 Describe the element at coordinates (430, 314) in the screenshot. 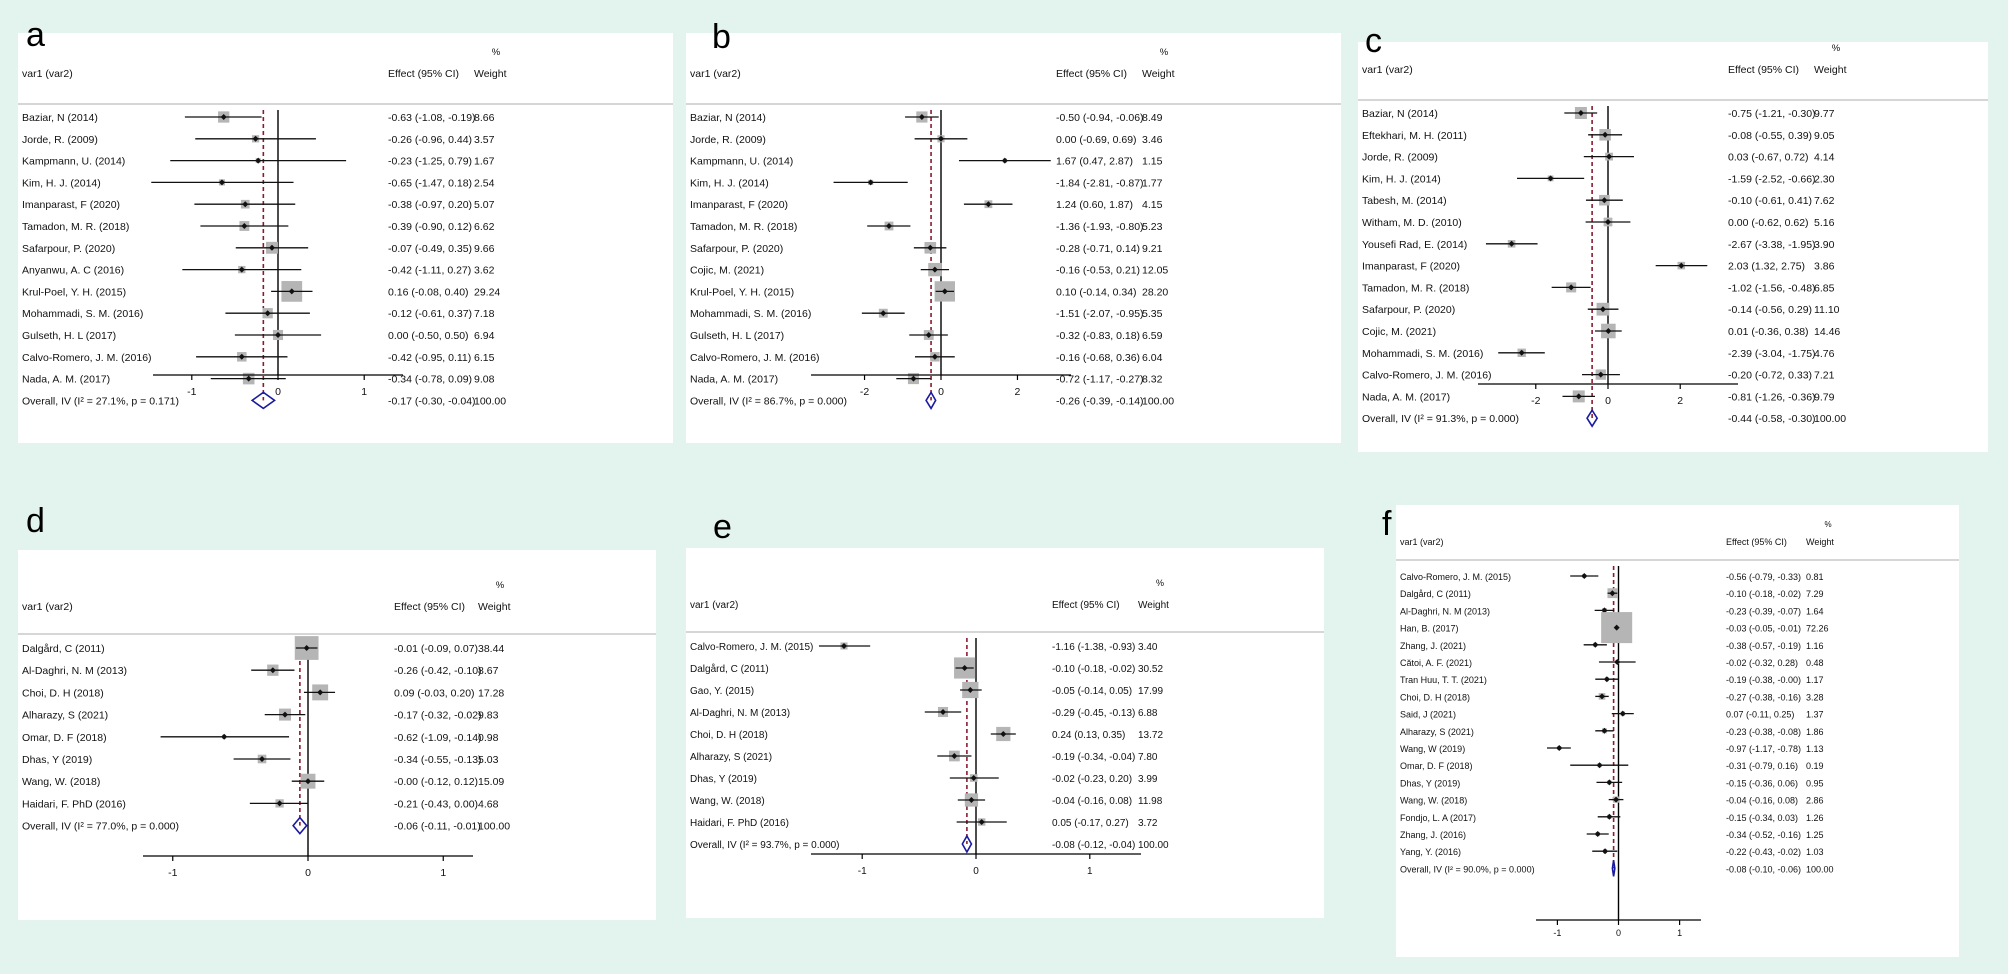

I see `study-effect-text: -0.12 (-0.61, 0.37)` at that location.